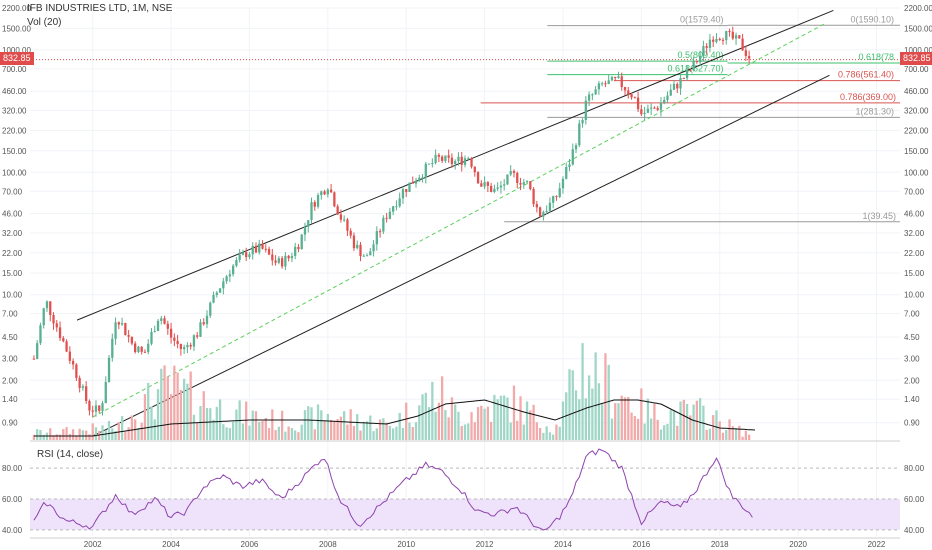  I want to click on y-tick-label-right: 2.00, so click(912, 380).